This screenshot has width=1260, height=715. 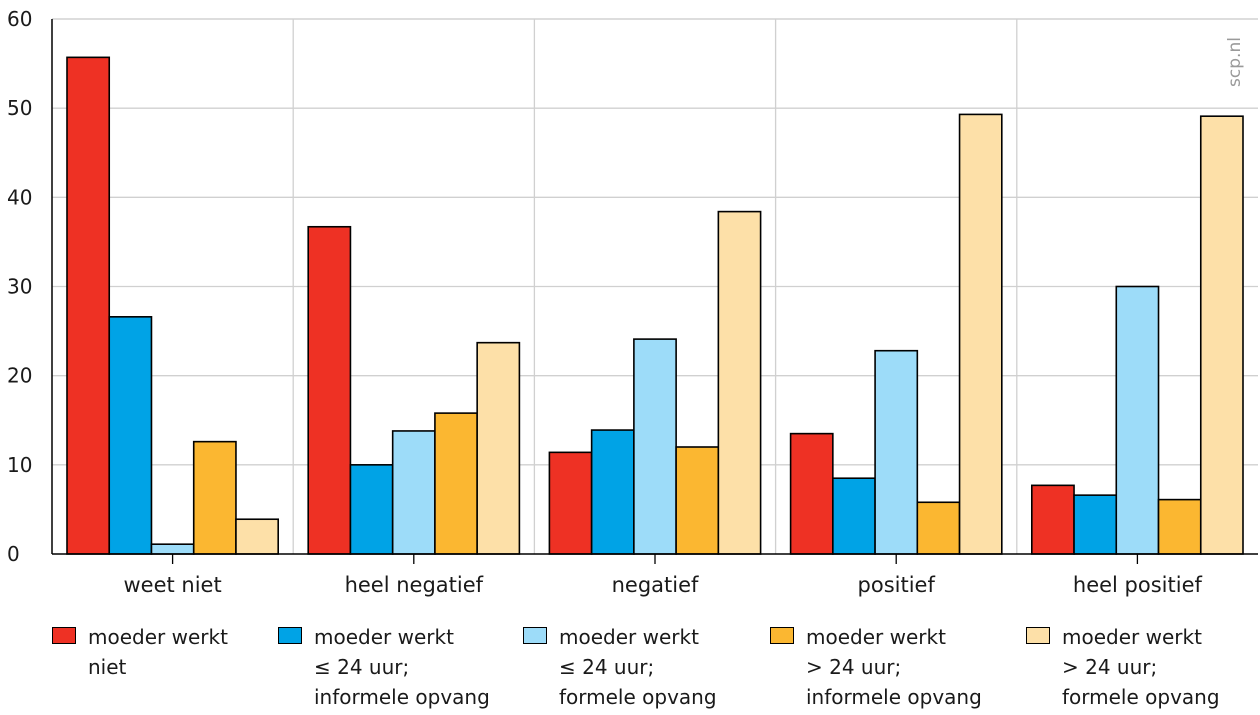 I want to click on legend-label: moeder werkt niet, so click(x=158, y=652).